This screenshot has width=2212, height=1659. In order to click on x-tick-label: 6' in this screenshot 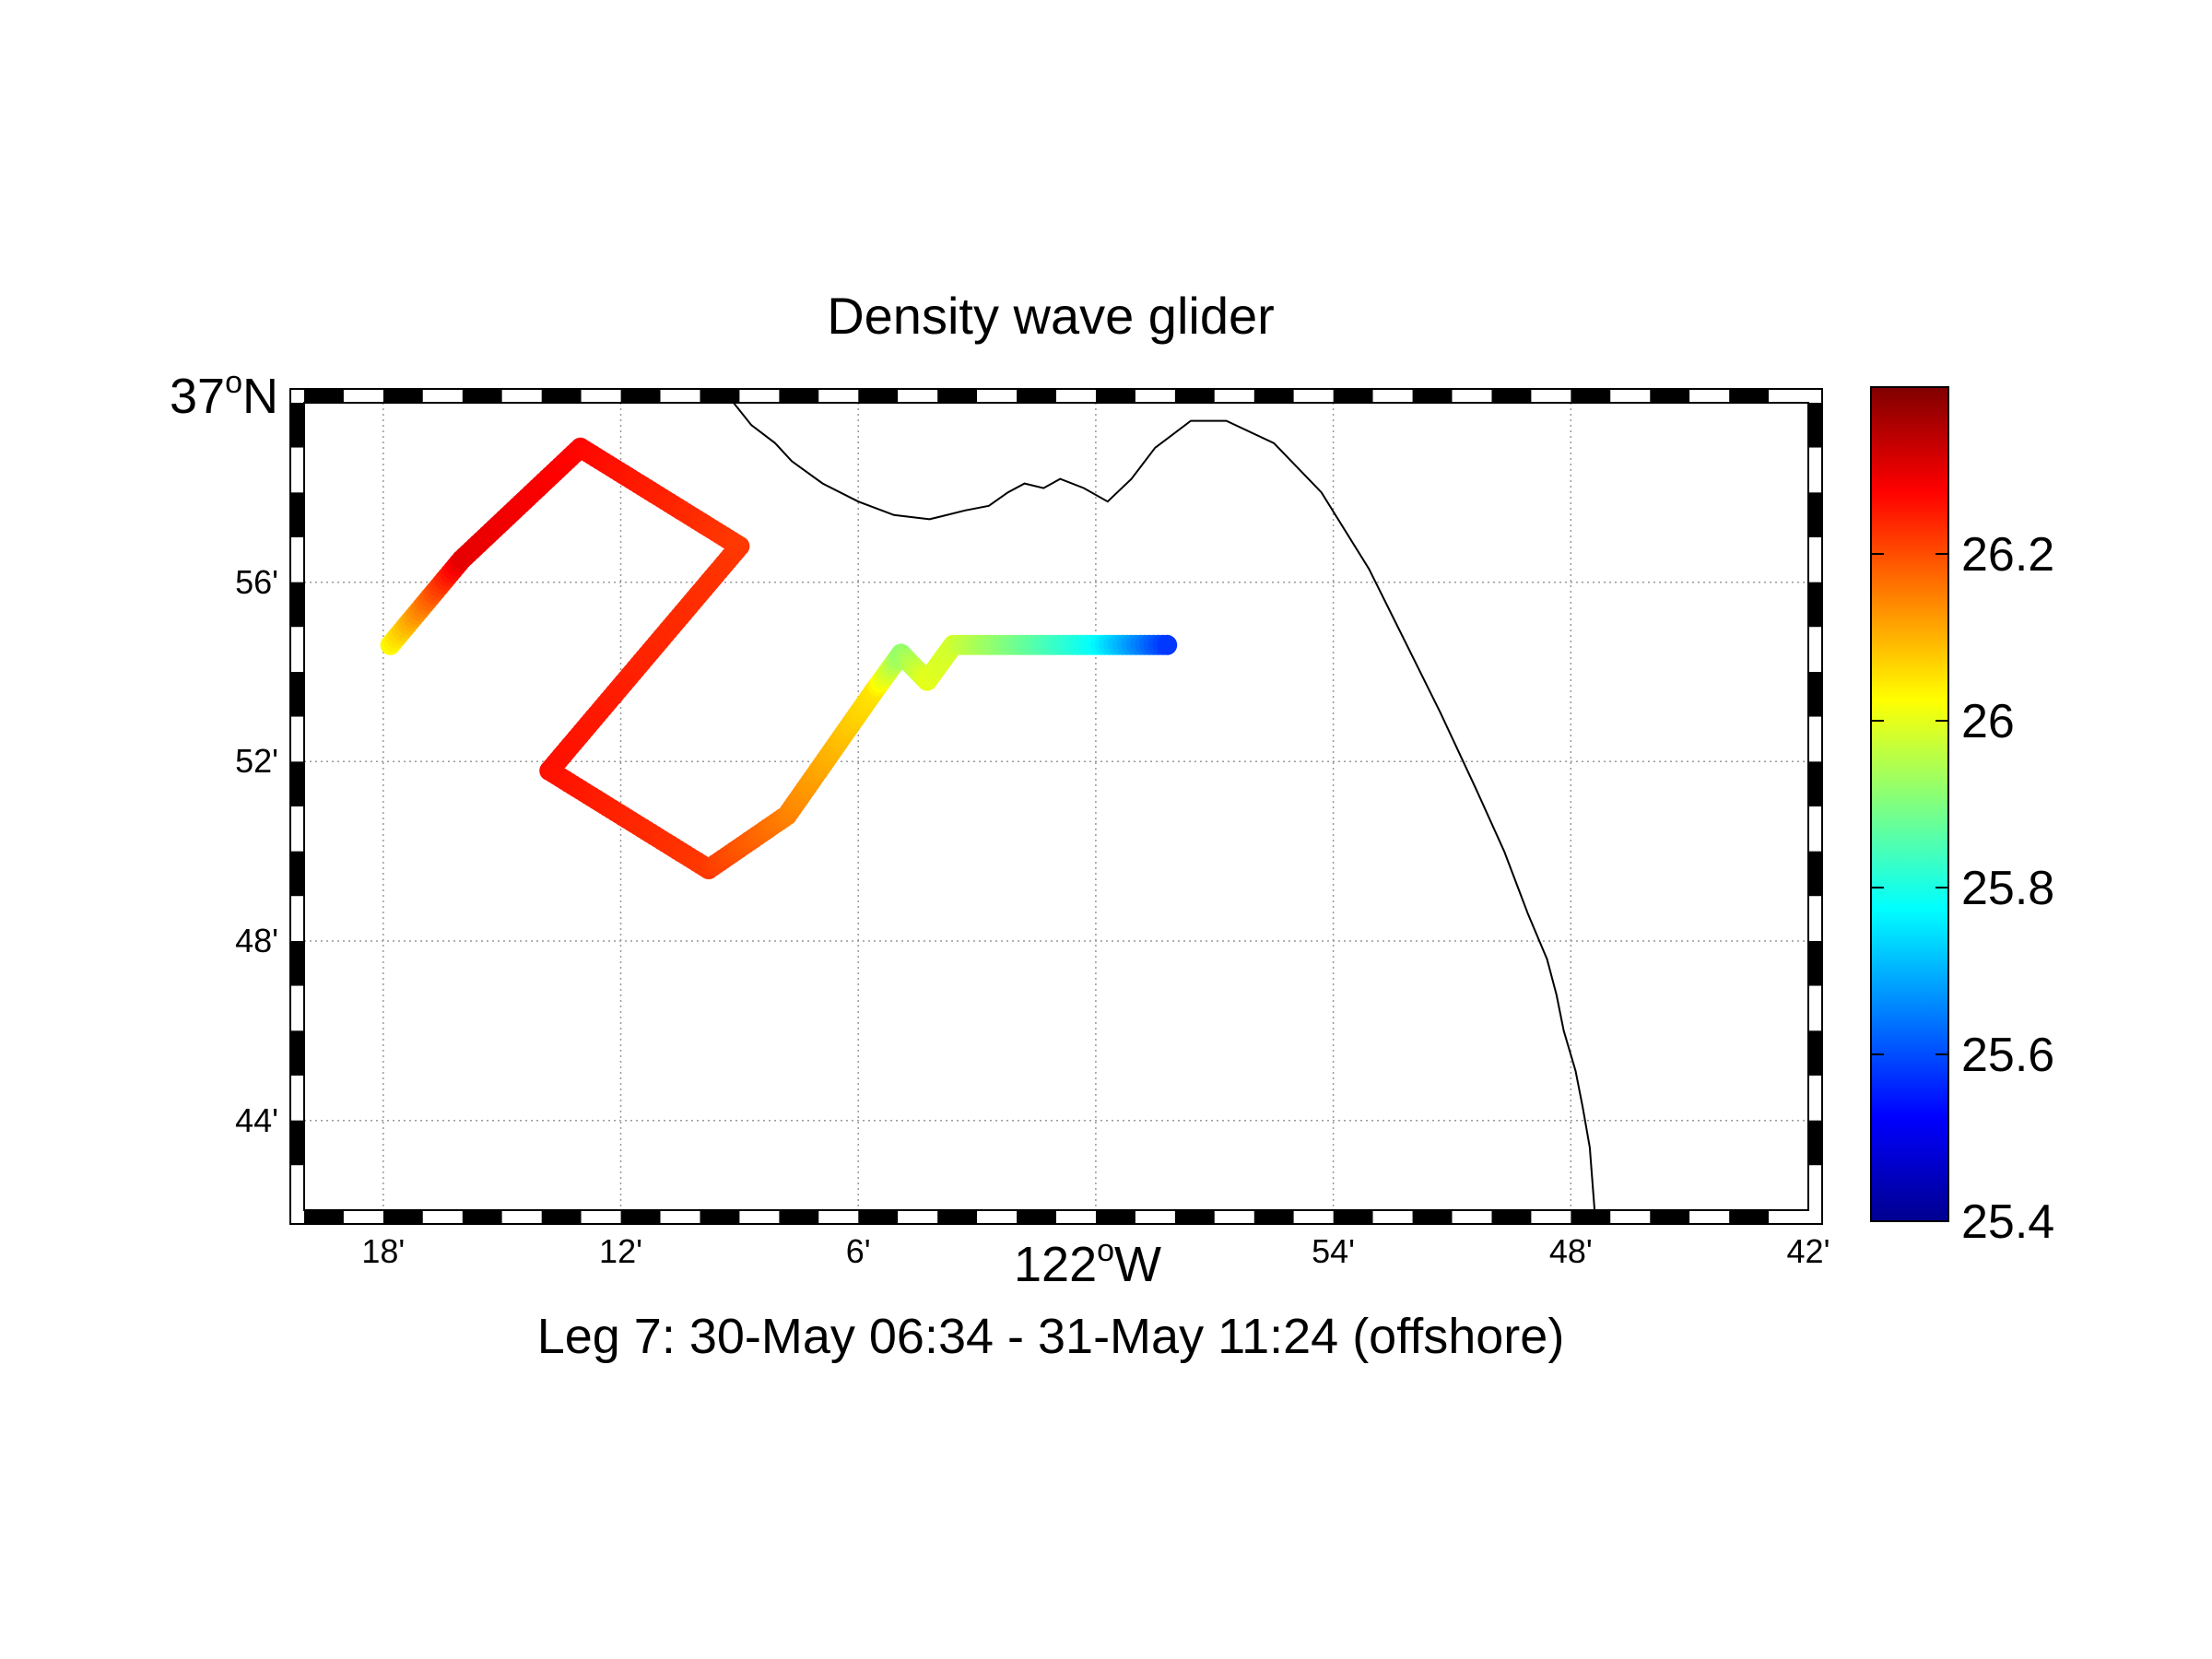, I will do `click(858, 1251)`.